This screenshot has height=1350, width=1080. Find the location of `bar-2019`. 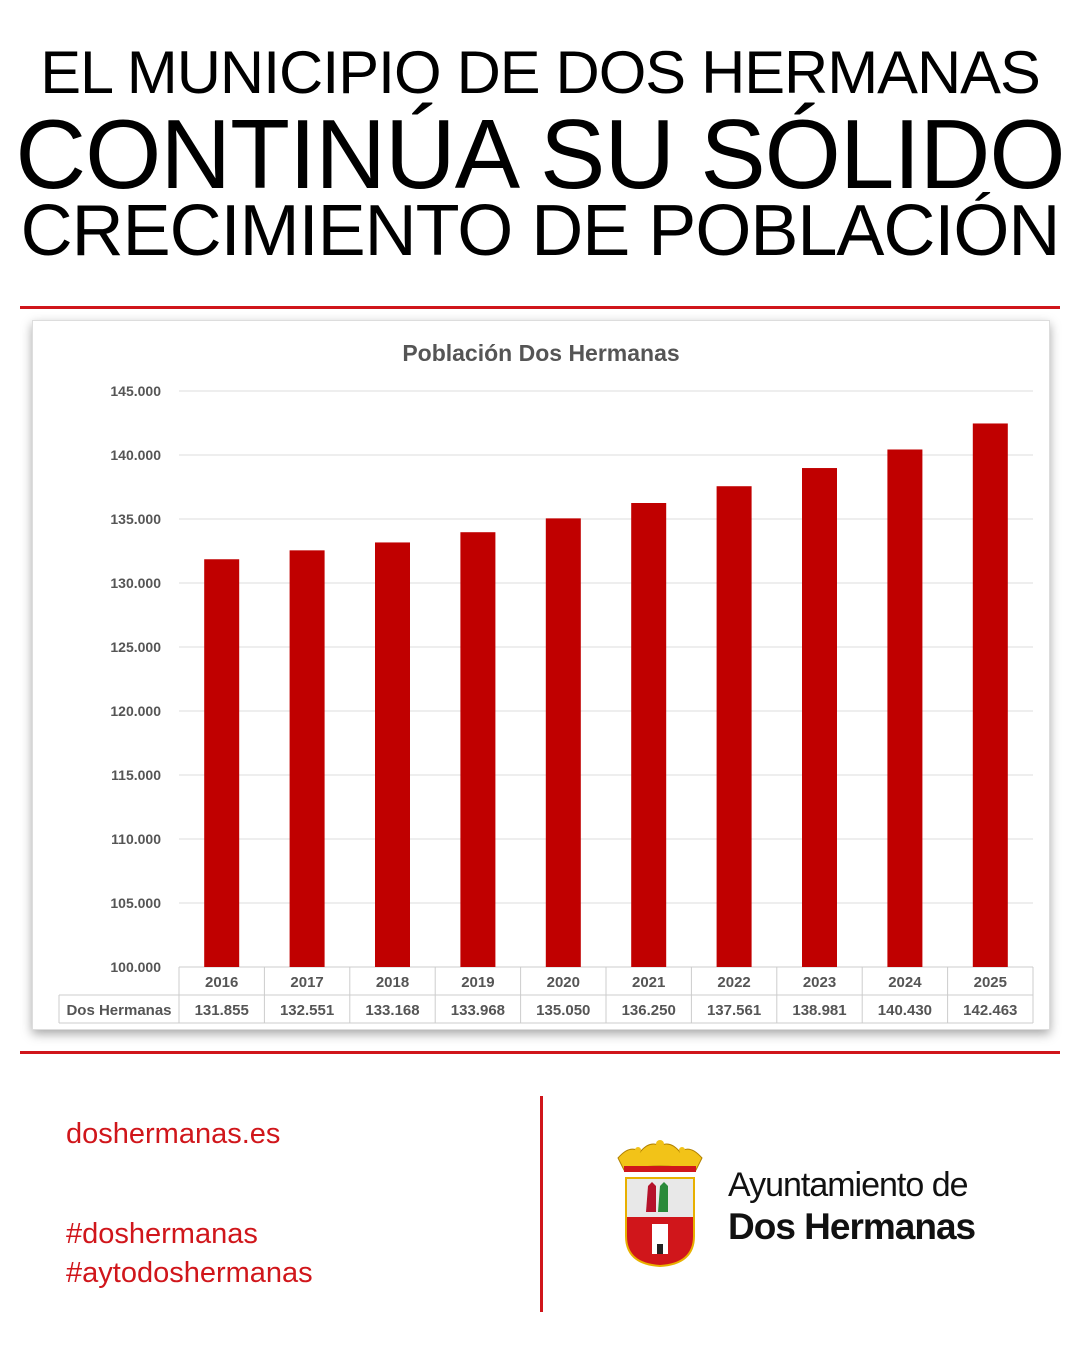

bar-2019 is located at coordinates (478, 749).